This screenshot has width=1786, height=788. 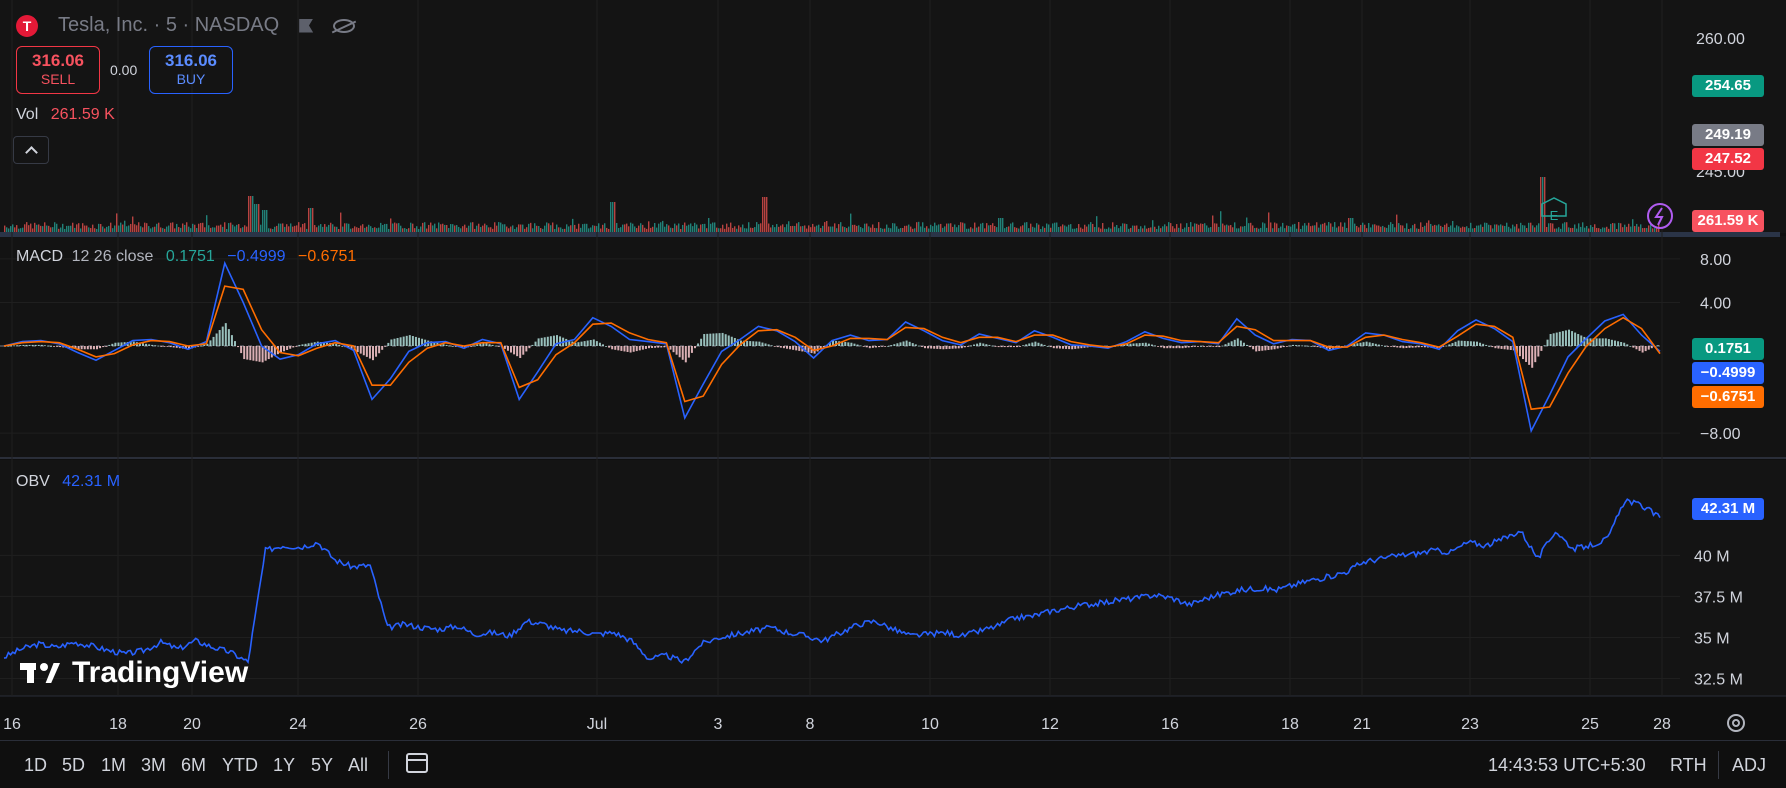 What do you see at coordinates (169, 25) in the screenshot?
I see `symbol-title: Tesla, Inc. · 5 · NASDAQ` at bounding box center [169, 25].